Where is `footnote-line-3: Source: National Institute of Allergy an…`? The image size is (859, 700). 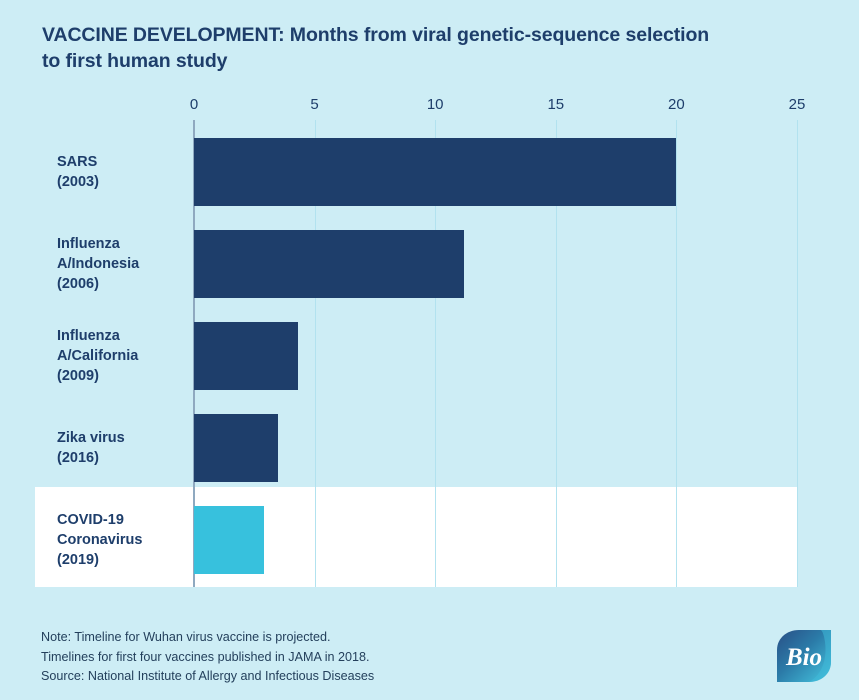
footnote-line-3: Source: National Institute of Allergy an… is located at coordinates (208, 676).